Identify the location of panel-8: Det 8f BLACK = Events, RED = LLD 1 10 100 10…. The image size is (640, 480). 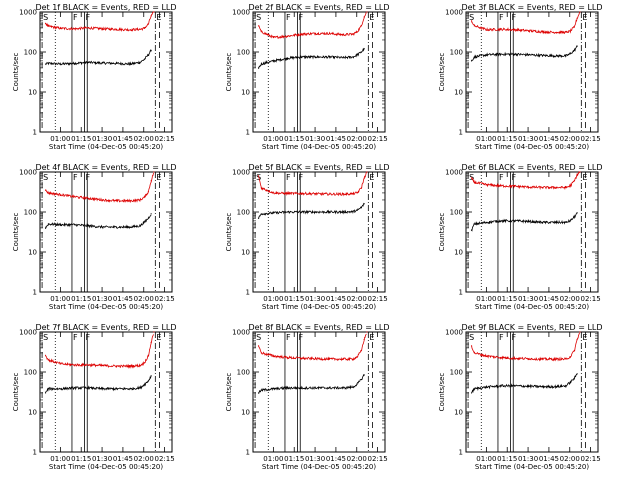
(307, 397).